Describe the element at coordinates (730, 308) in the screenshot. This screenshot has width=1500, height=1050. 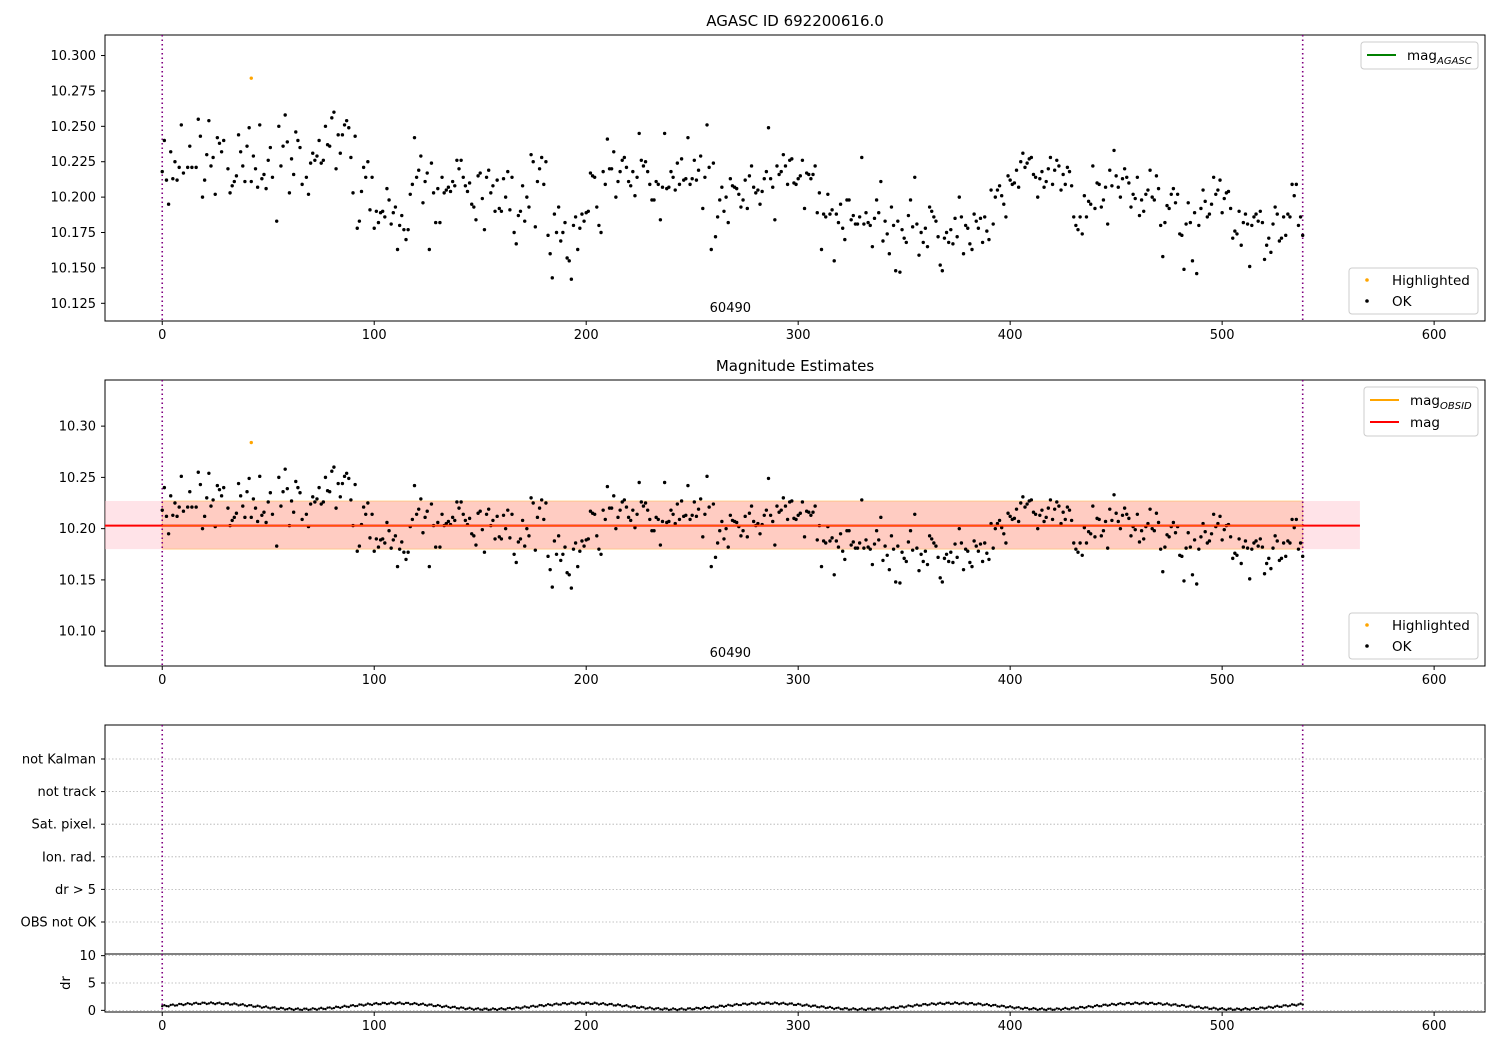
I see `obsid-label: 60490` at that location.